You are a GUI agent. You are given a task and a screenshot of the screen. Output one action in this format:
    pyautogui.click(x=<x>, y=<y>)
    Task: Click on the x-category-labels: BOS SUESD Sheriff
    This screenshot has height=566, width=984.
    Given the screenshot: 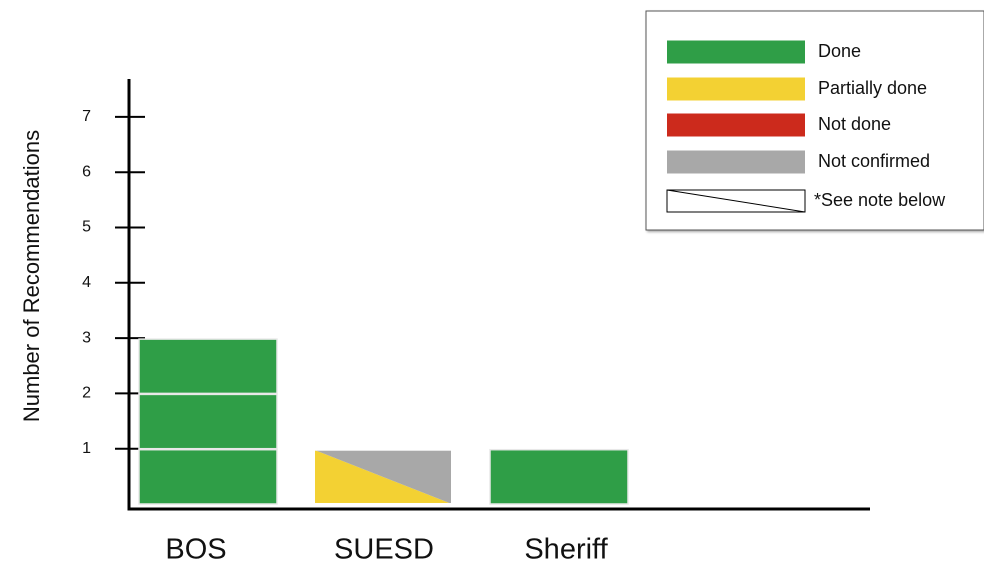 What is the action you would take?
    pyautogui.click(x=386, y=550)
    